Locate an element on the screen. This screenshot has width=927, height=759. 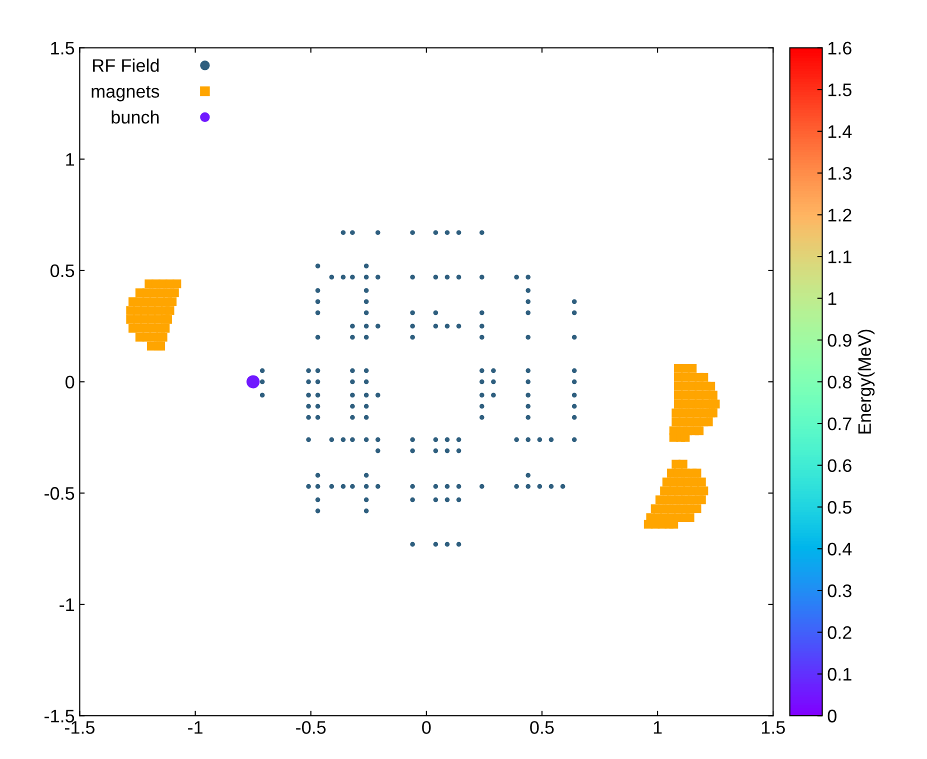
color-bar-label: 0.8 is located at coordinates (840, 382).